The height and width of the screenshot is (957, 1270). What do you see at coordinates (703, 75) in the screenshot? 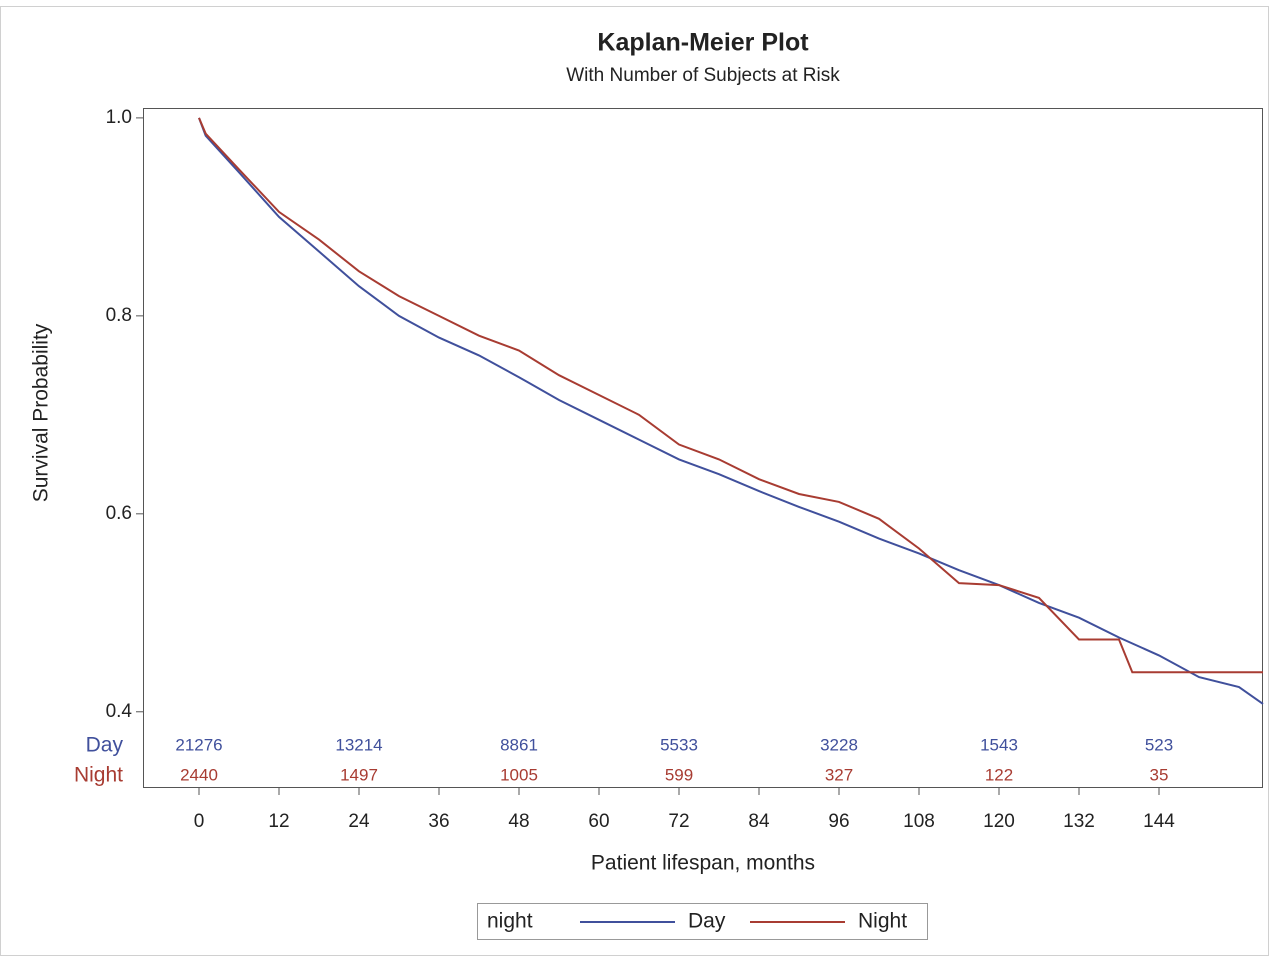
I see `chart-subtitle: With Number of Subjects at Risk` at bounding box center [703, 75].